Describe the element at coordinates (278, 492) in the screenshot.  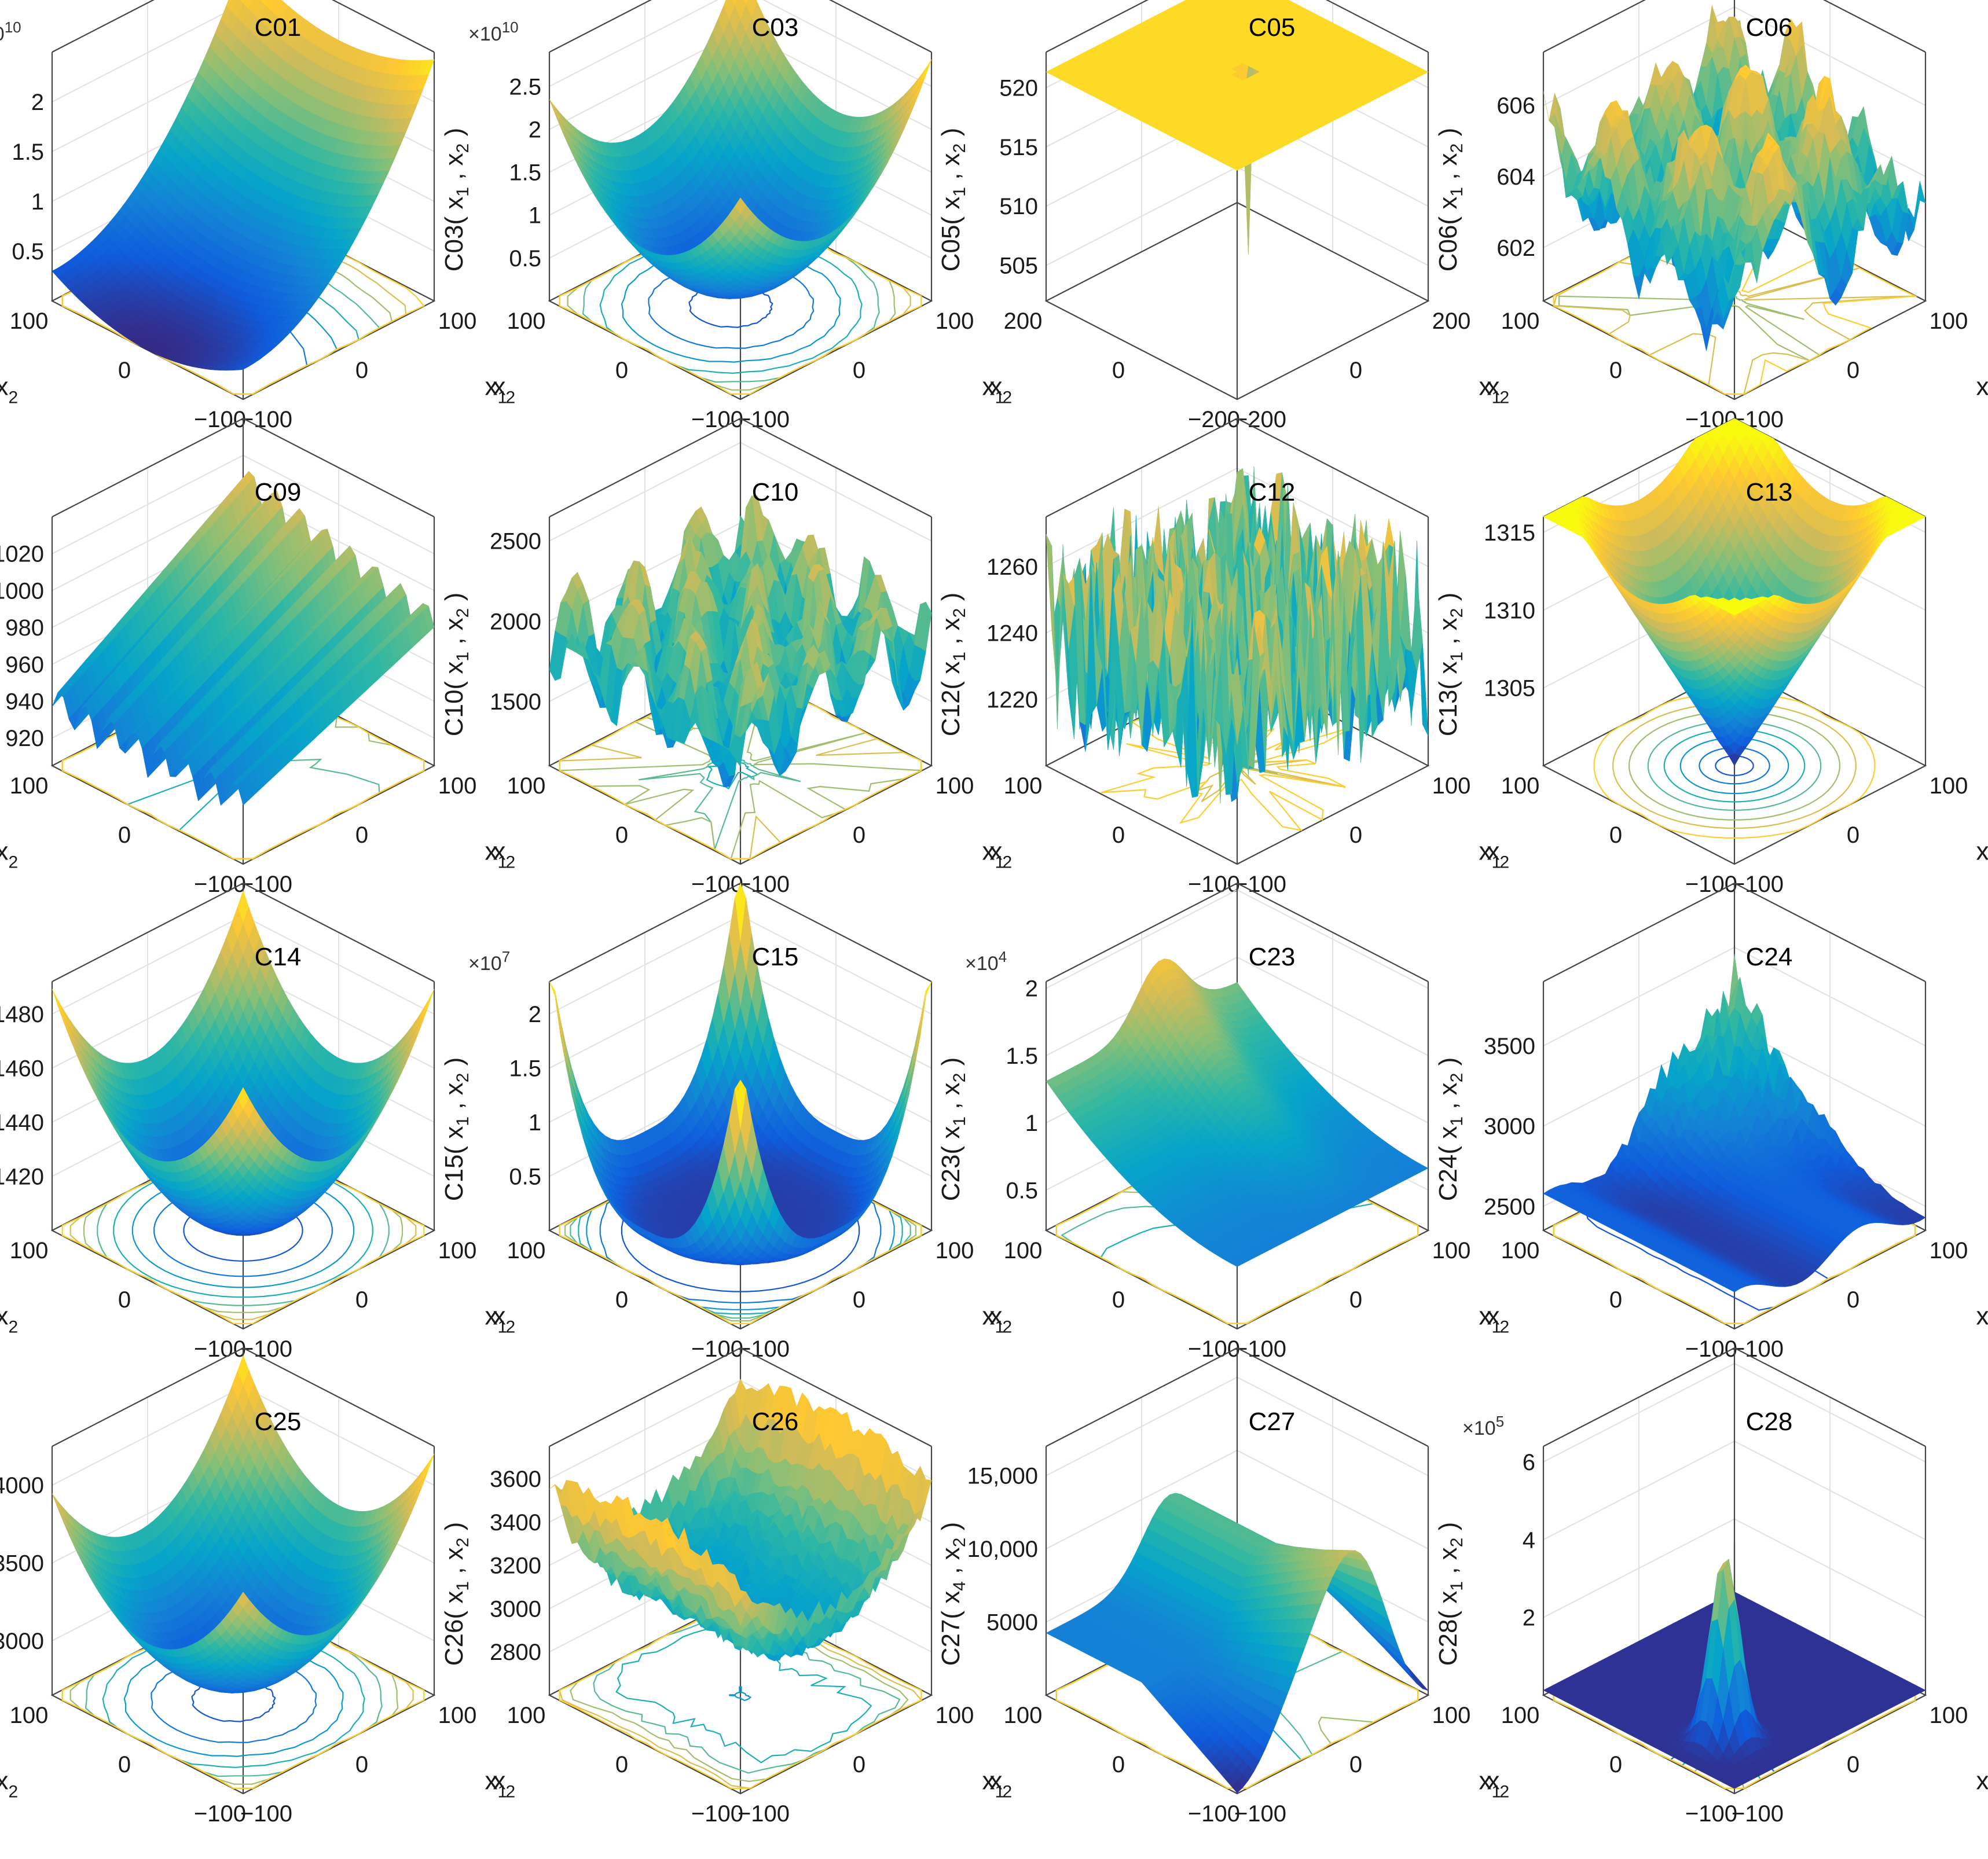
I see `panel-title: C09` at that location.